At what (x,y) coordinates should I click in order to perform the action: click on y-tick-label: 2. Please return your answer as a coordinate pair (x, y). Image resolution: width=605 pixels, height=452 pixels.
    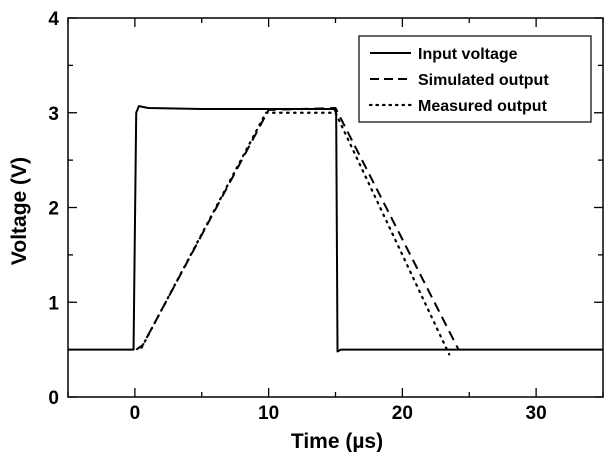
    Looking at the image, I should click on (53, 209).